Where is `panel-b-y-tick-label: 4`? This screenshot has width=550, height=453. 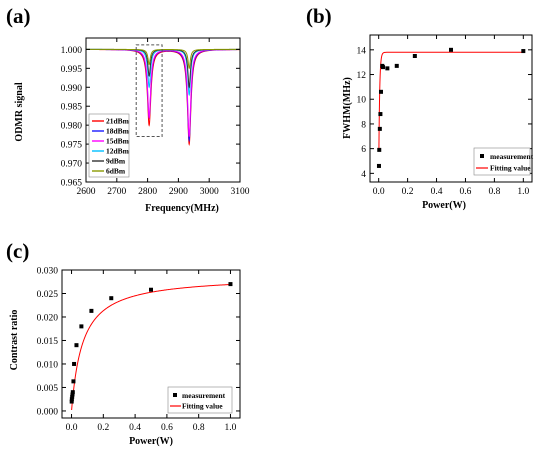
panel-b-y-tick-label: 4 is located at coordinates (363, 175).